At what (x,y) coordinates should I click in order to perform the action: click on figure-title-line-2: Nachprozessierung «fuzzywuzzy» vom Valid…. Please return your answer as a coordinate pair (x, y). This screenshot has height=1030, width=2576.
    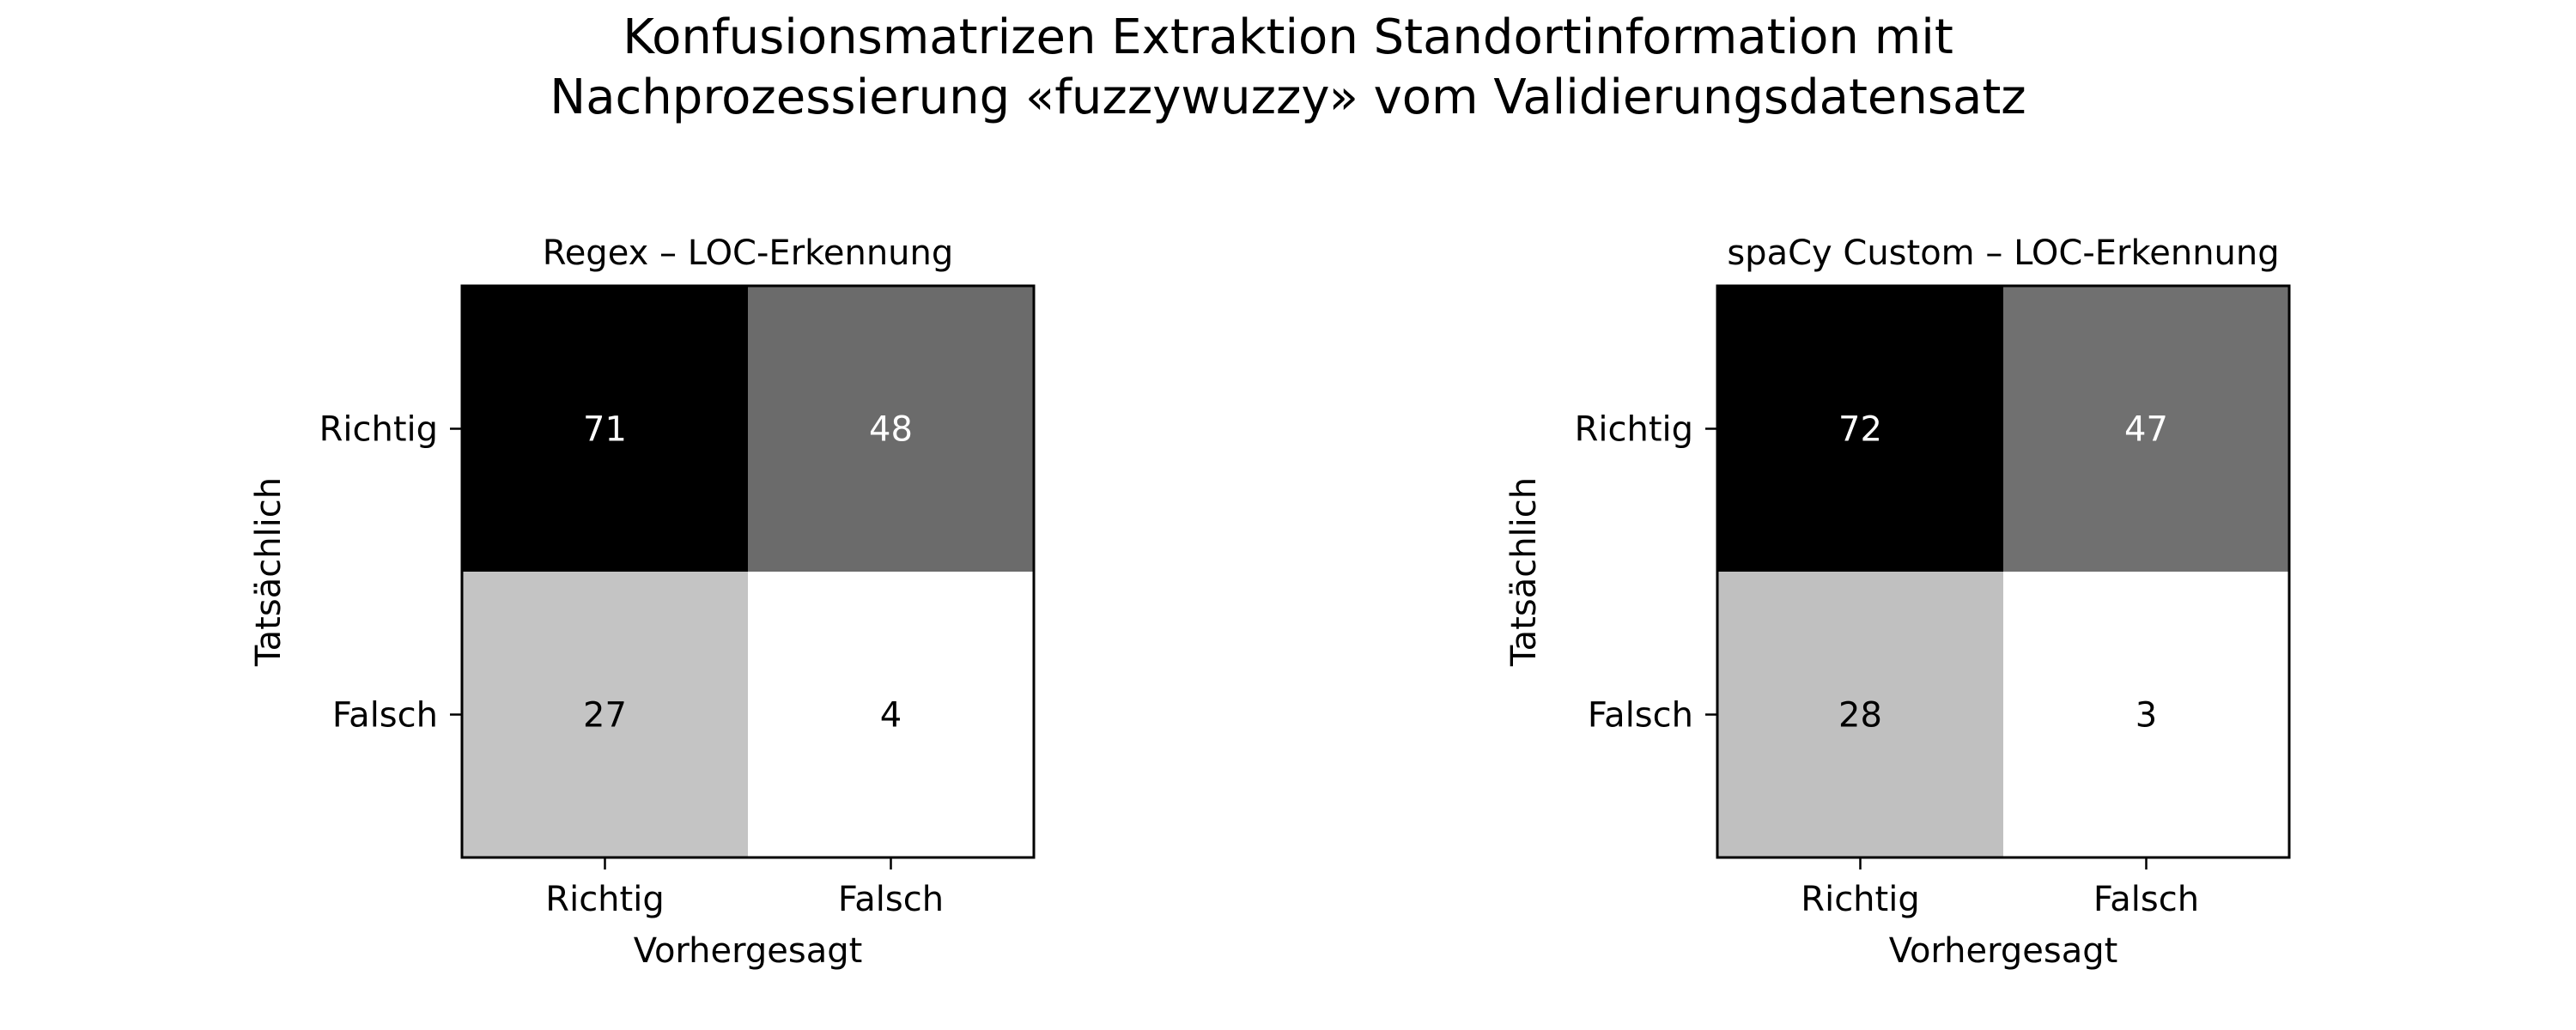
    Looking at the image, I should click on (1288, 97).